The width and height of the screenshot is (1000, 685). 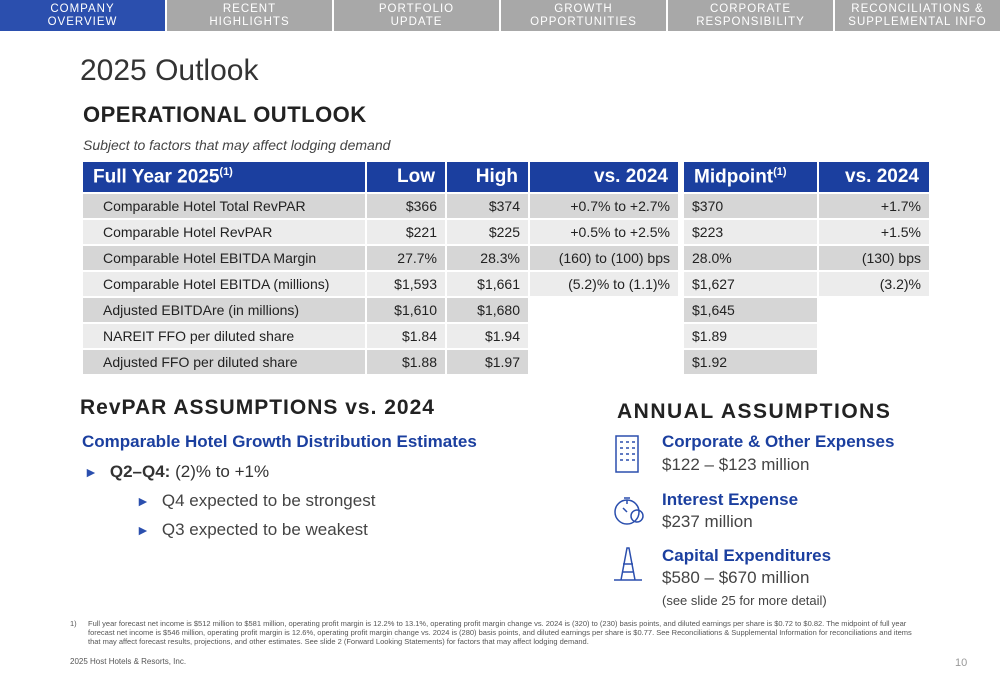 What do you see at coordinates (222, 471) in the screenshot?
I see `bullet-text: (2)% to +1%` at bounding box center [222, 471].